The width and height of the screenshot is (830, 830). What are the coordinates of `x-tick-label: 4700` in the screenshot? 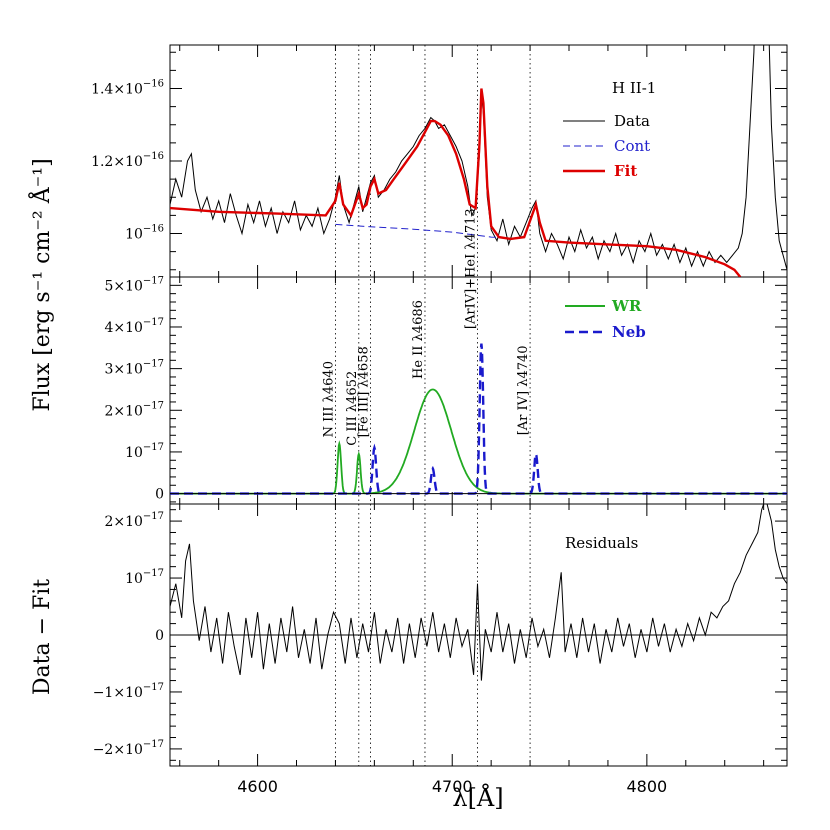 It's located at (452, 786).